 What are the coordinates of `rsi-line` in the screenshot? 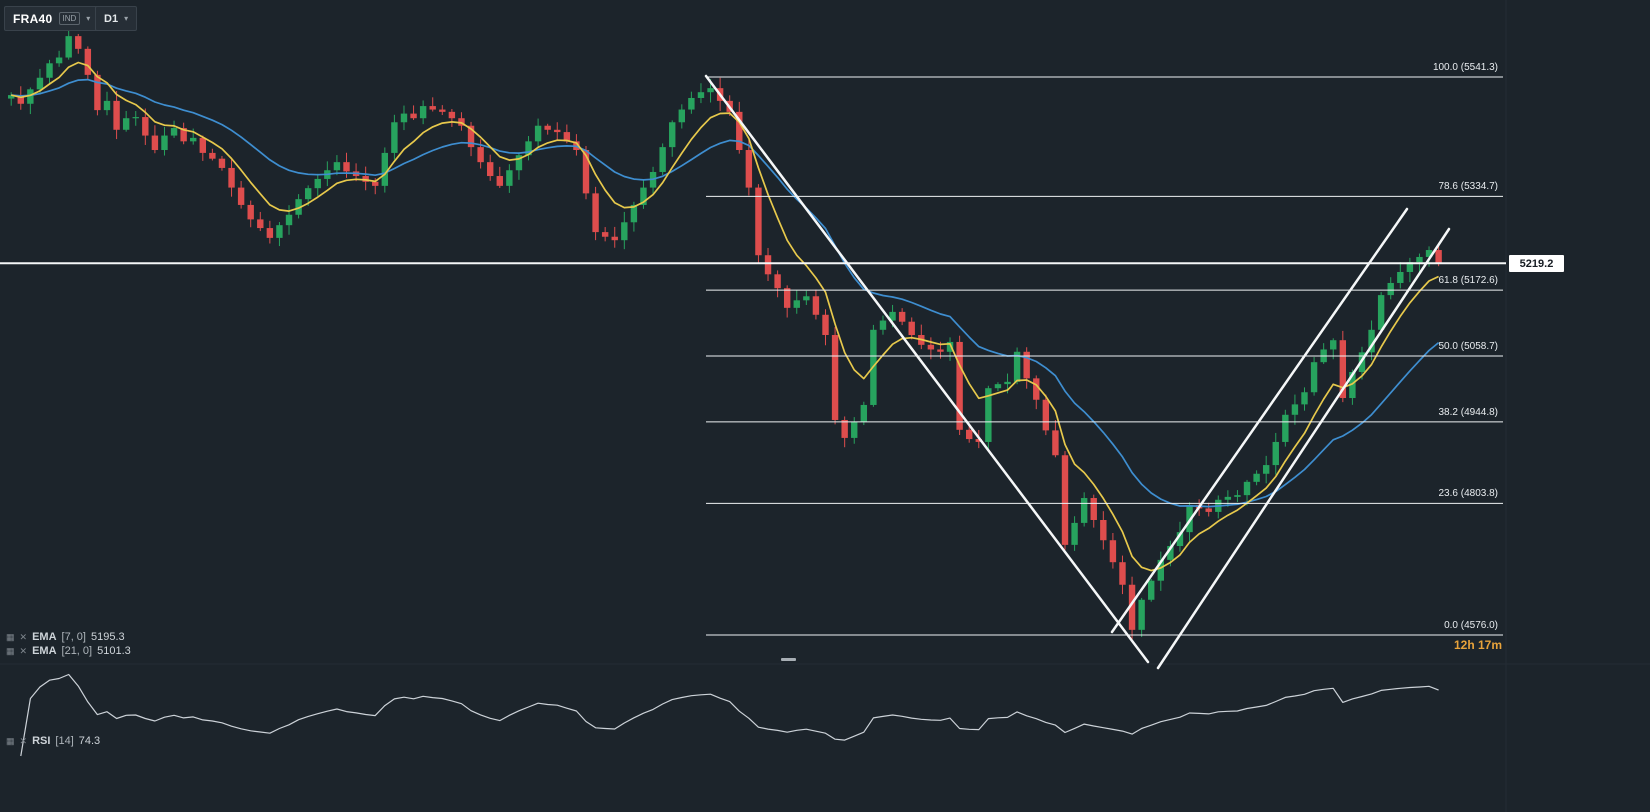 It's located at (729, 715).